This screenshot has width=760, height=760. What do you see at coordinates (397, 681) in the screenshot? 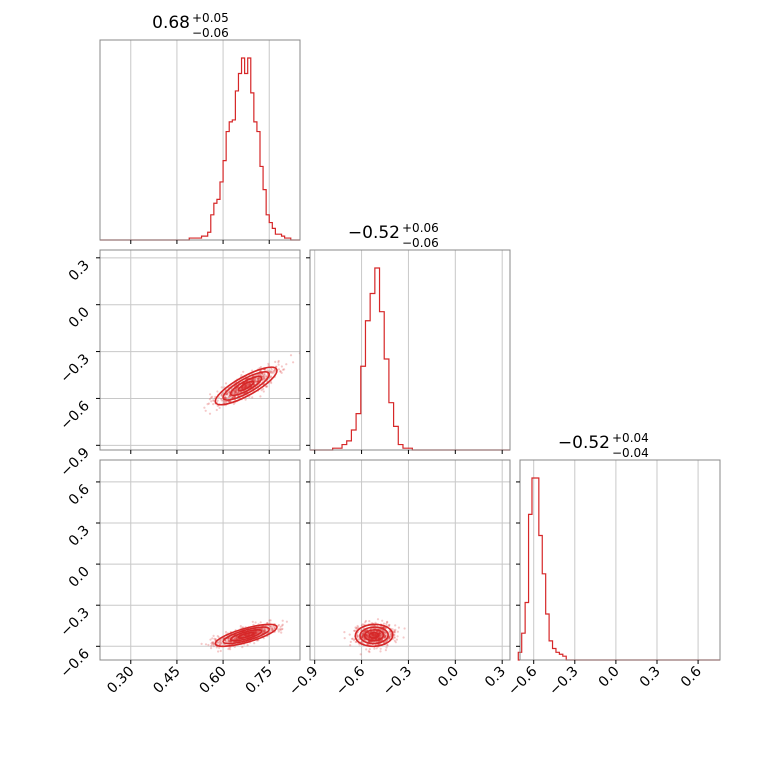
I see `x-tick-label-1-2: −0.3` at bounding box center [397, 681].